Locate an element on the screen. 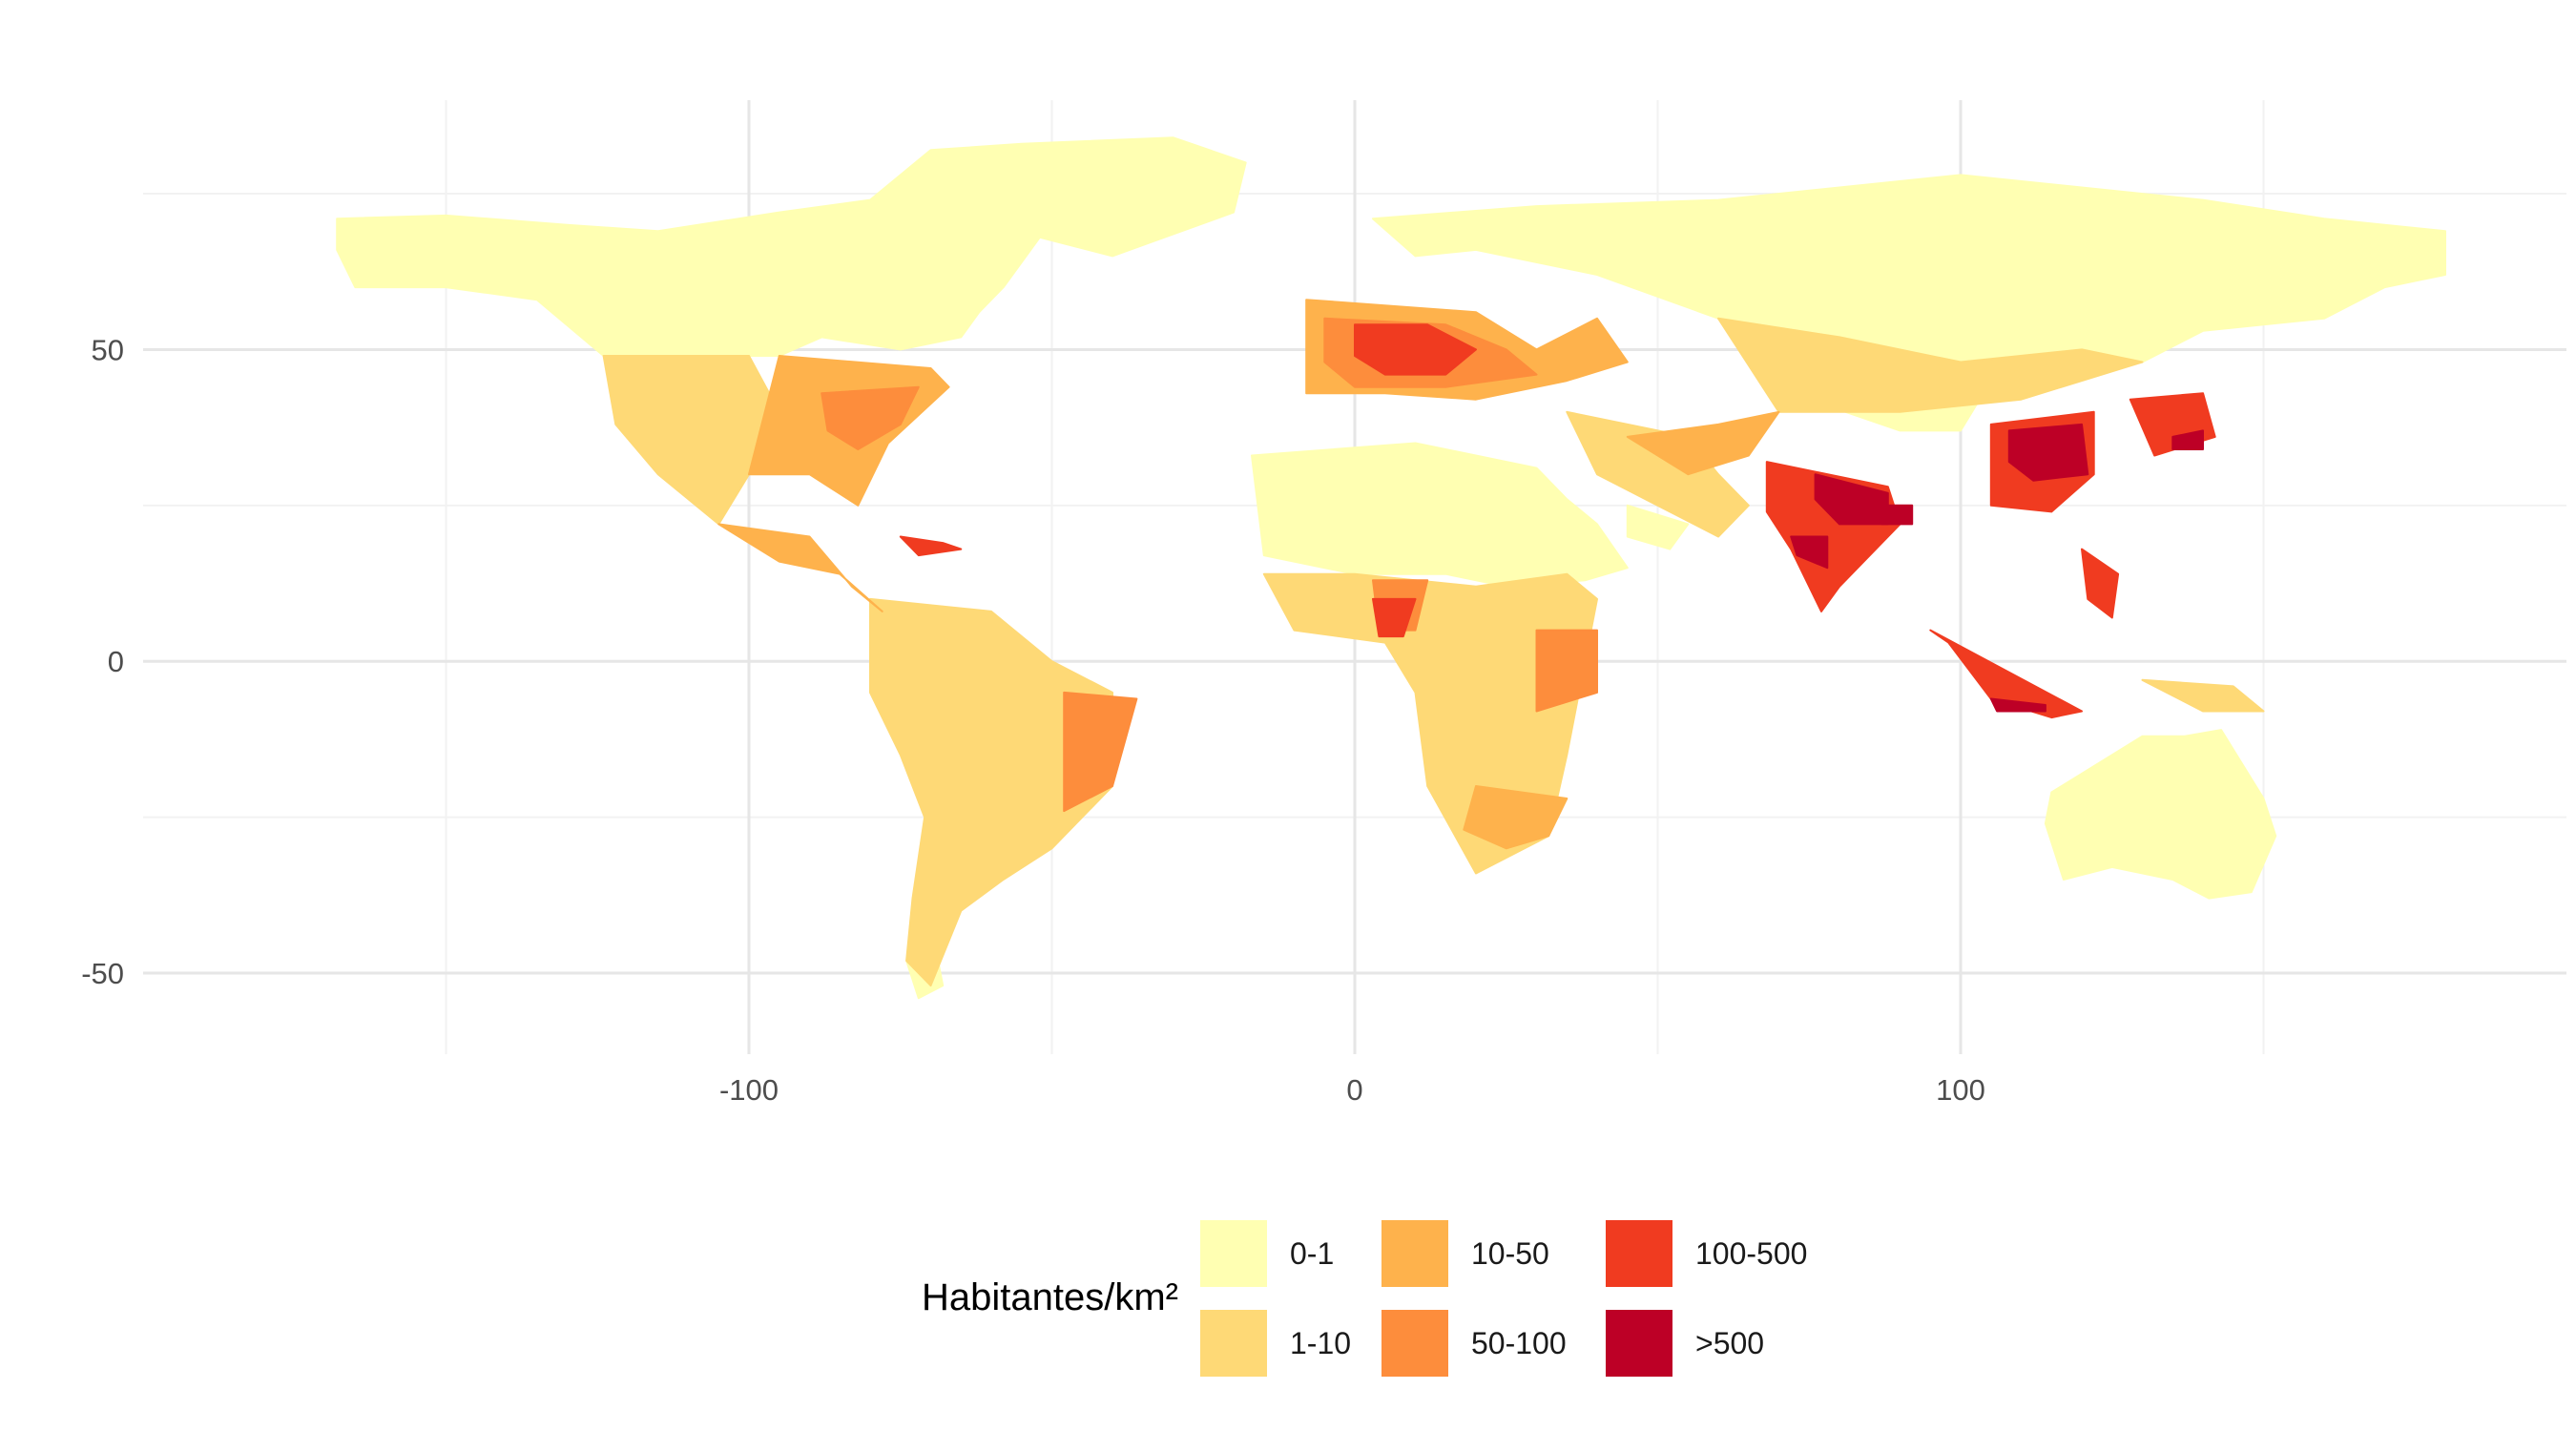 This screenshot has height=1431, width=2576. y-tick-label: -50 is located at coordinates (102, 974).